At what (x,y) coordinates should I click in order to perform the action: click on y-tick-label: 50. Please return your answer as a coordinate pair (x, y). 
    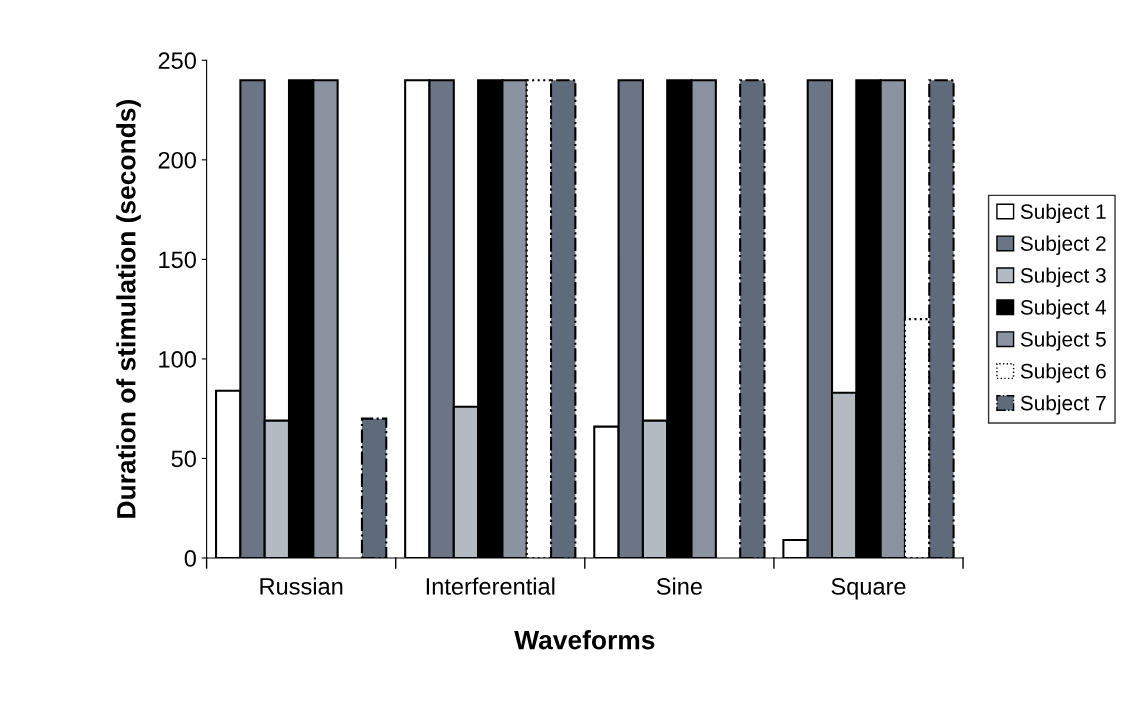
    Looking at the image, I should click on (183, 459).